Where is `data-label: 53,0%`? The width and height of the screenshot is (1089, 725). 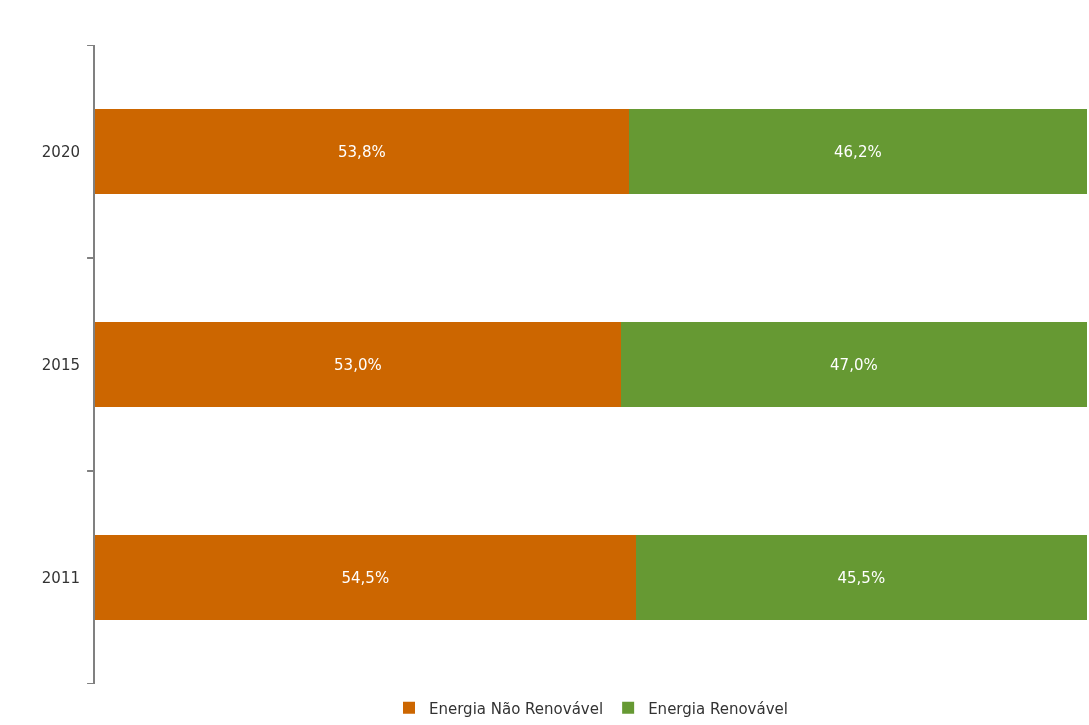 data-label: 53,0% is located at coordinates (358, 364).